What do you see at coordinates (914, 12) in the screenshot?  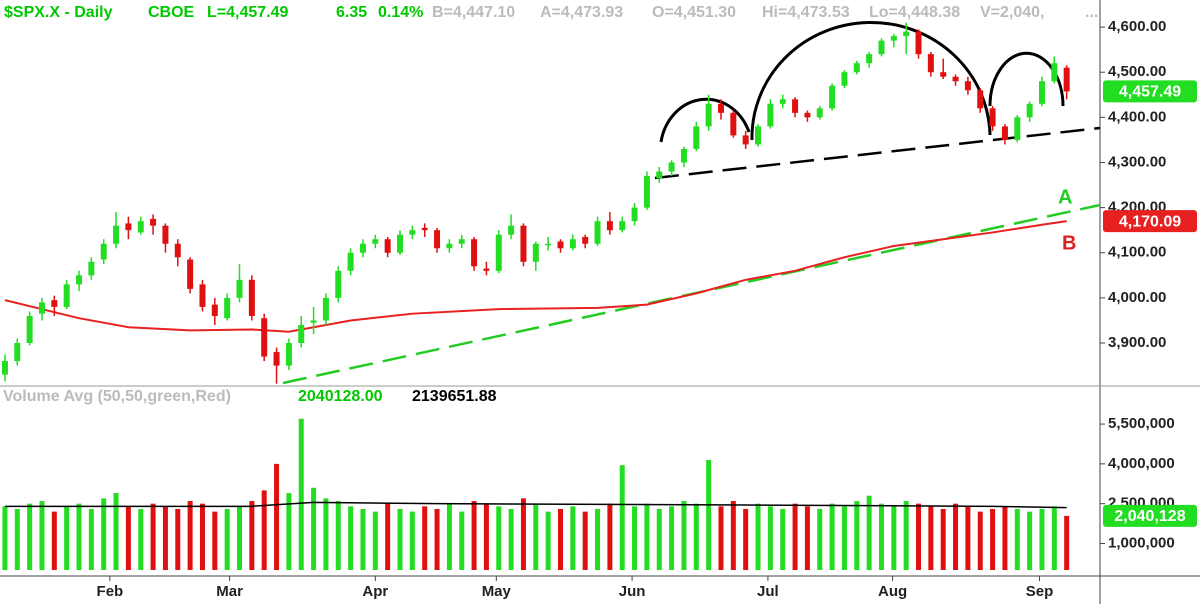 I see `header-item: Lo=4,448.38` at bounding box center [914, 12].